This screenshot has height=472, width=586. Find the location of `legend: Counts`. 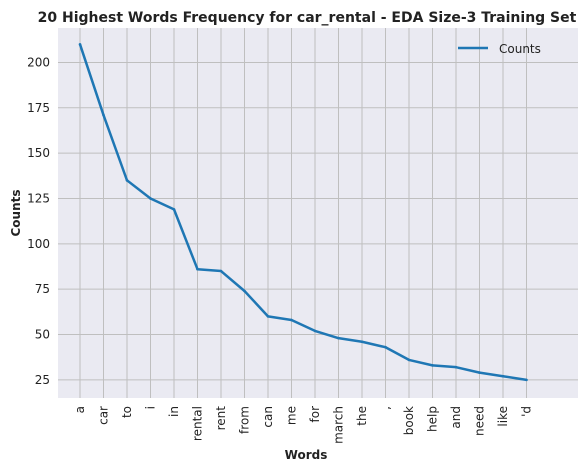

legend: Counts is located at coordinates (499, 49).